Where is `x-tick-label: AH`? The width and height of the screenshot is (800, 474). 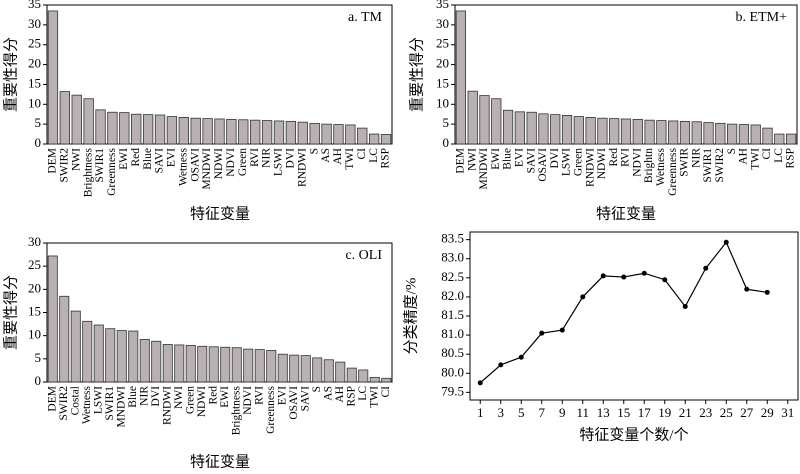 x-tick-label: AH is located at coordinates (340, 394).